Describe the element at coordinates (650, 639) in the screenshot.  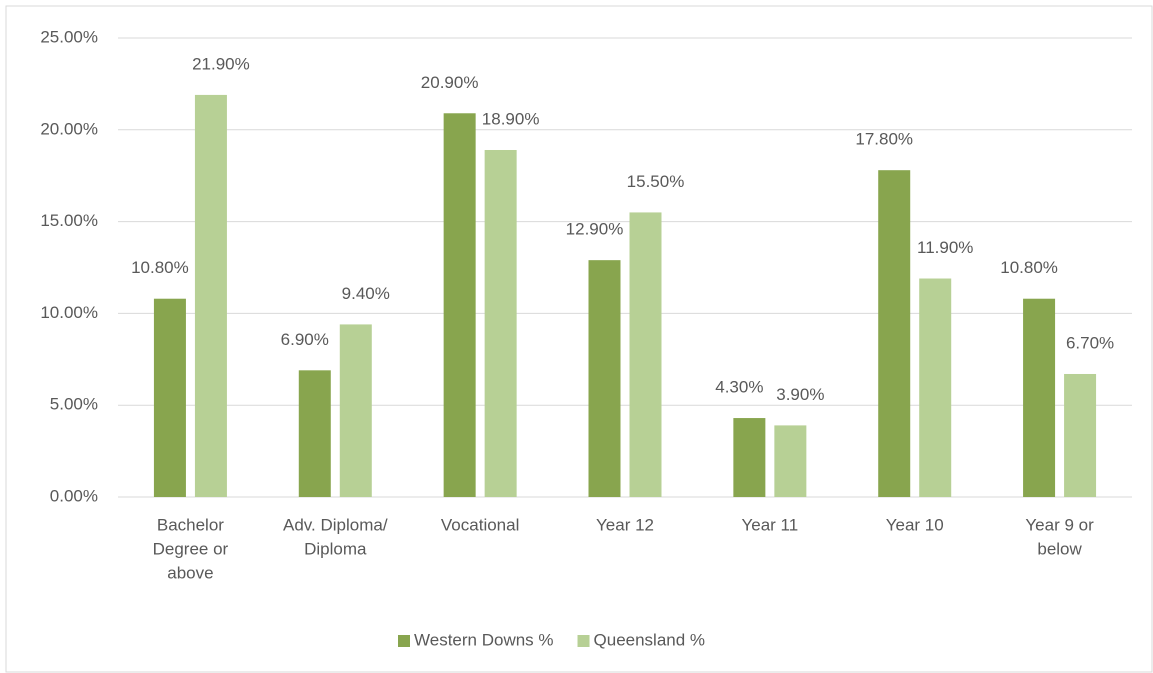
I see `legend-label: Queensland %` at that location.